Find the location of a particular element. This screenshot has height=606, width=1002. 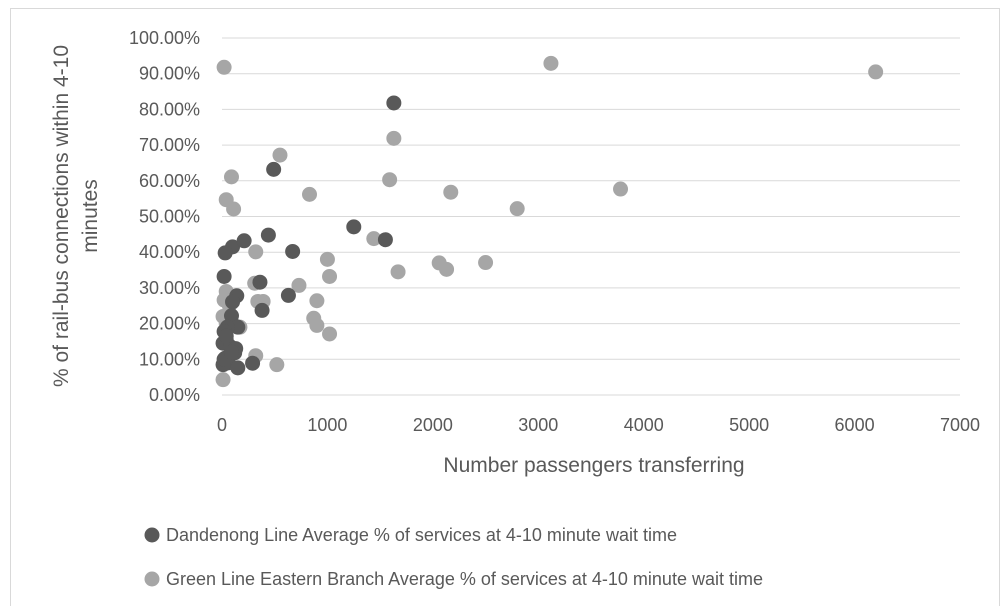

x-tick-label: 7000 is located at coordinates (960, 425).